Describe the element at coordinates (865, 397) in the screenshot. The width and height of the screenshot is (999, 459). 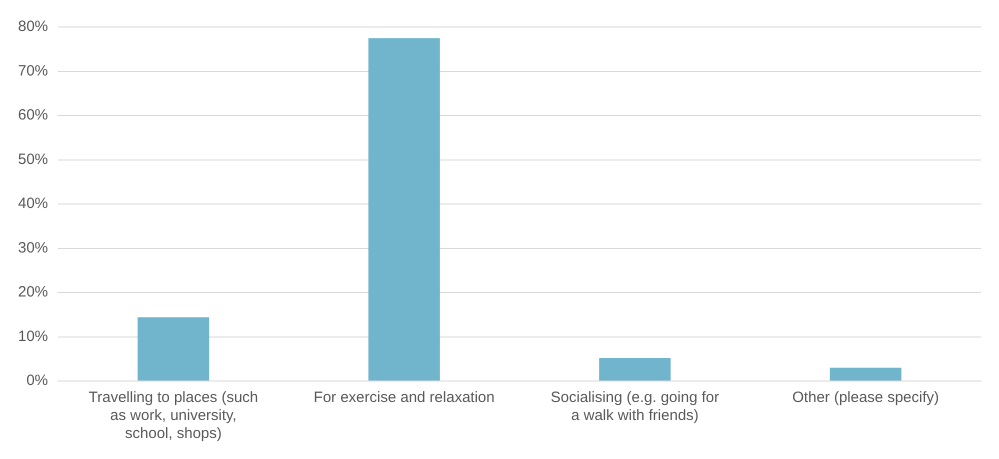
I see `x-tick-label: Other (please specify)` at that location.